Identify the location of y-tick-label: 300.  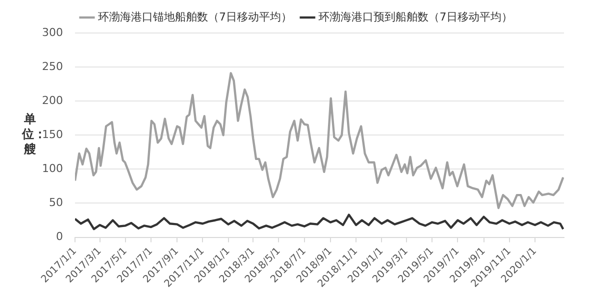
(52, 32).